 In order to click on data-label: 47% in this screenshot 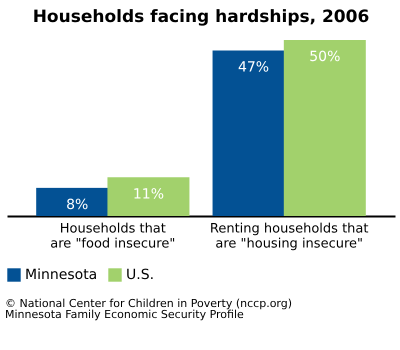, I will do `click(254, 68)`.